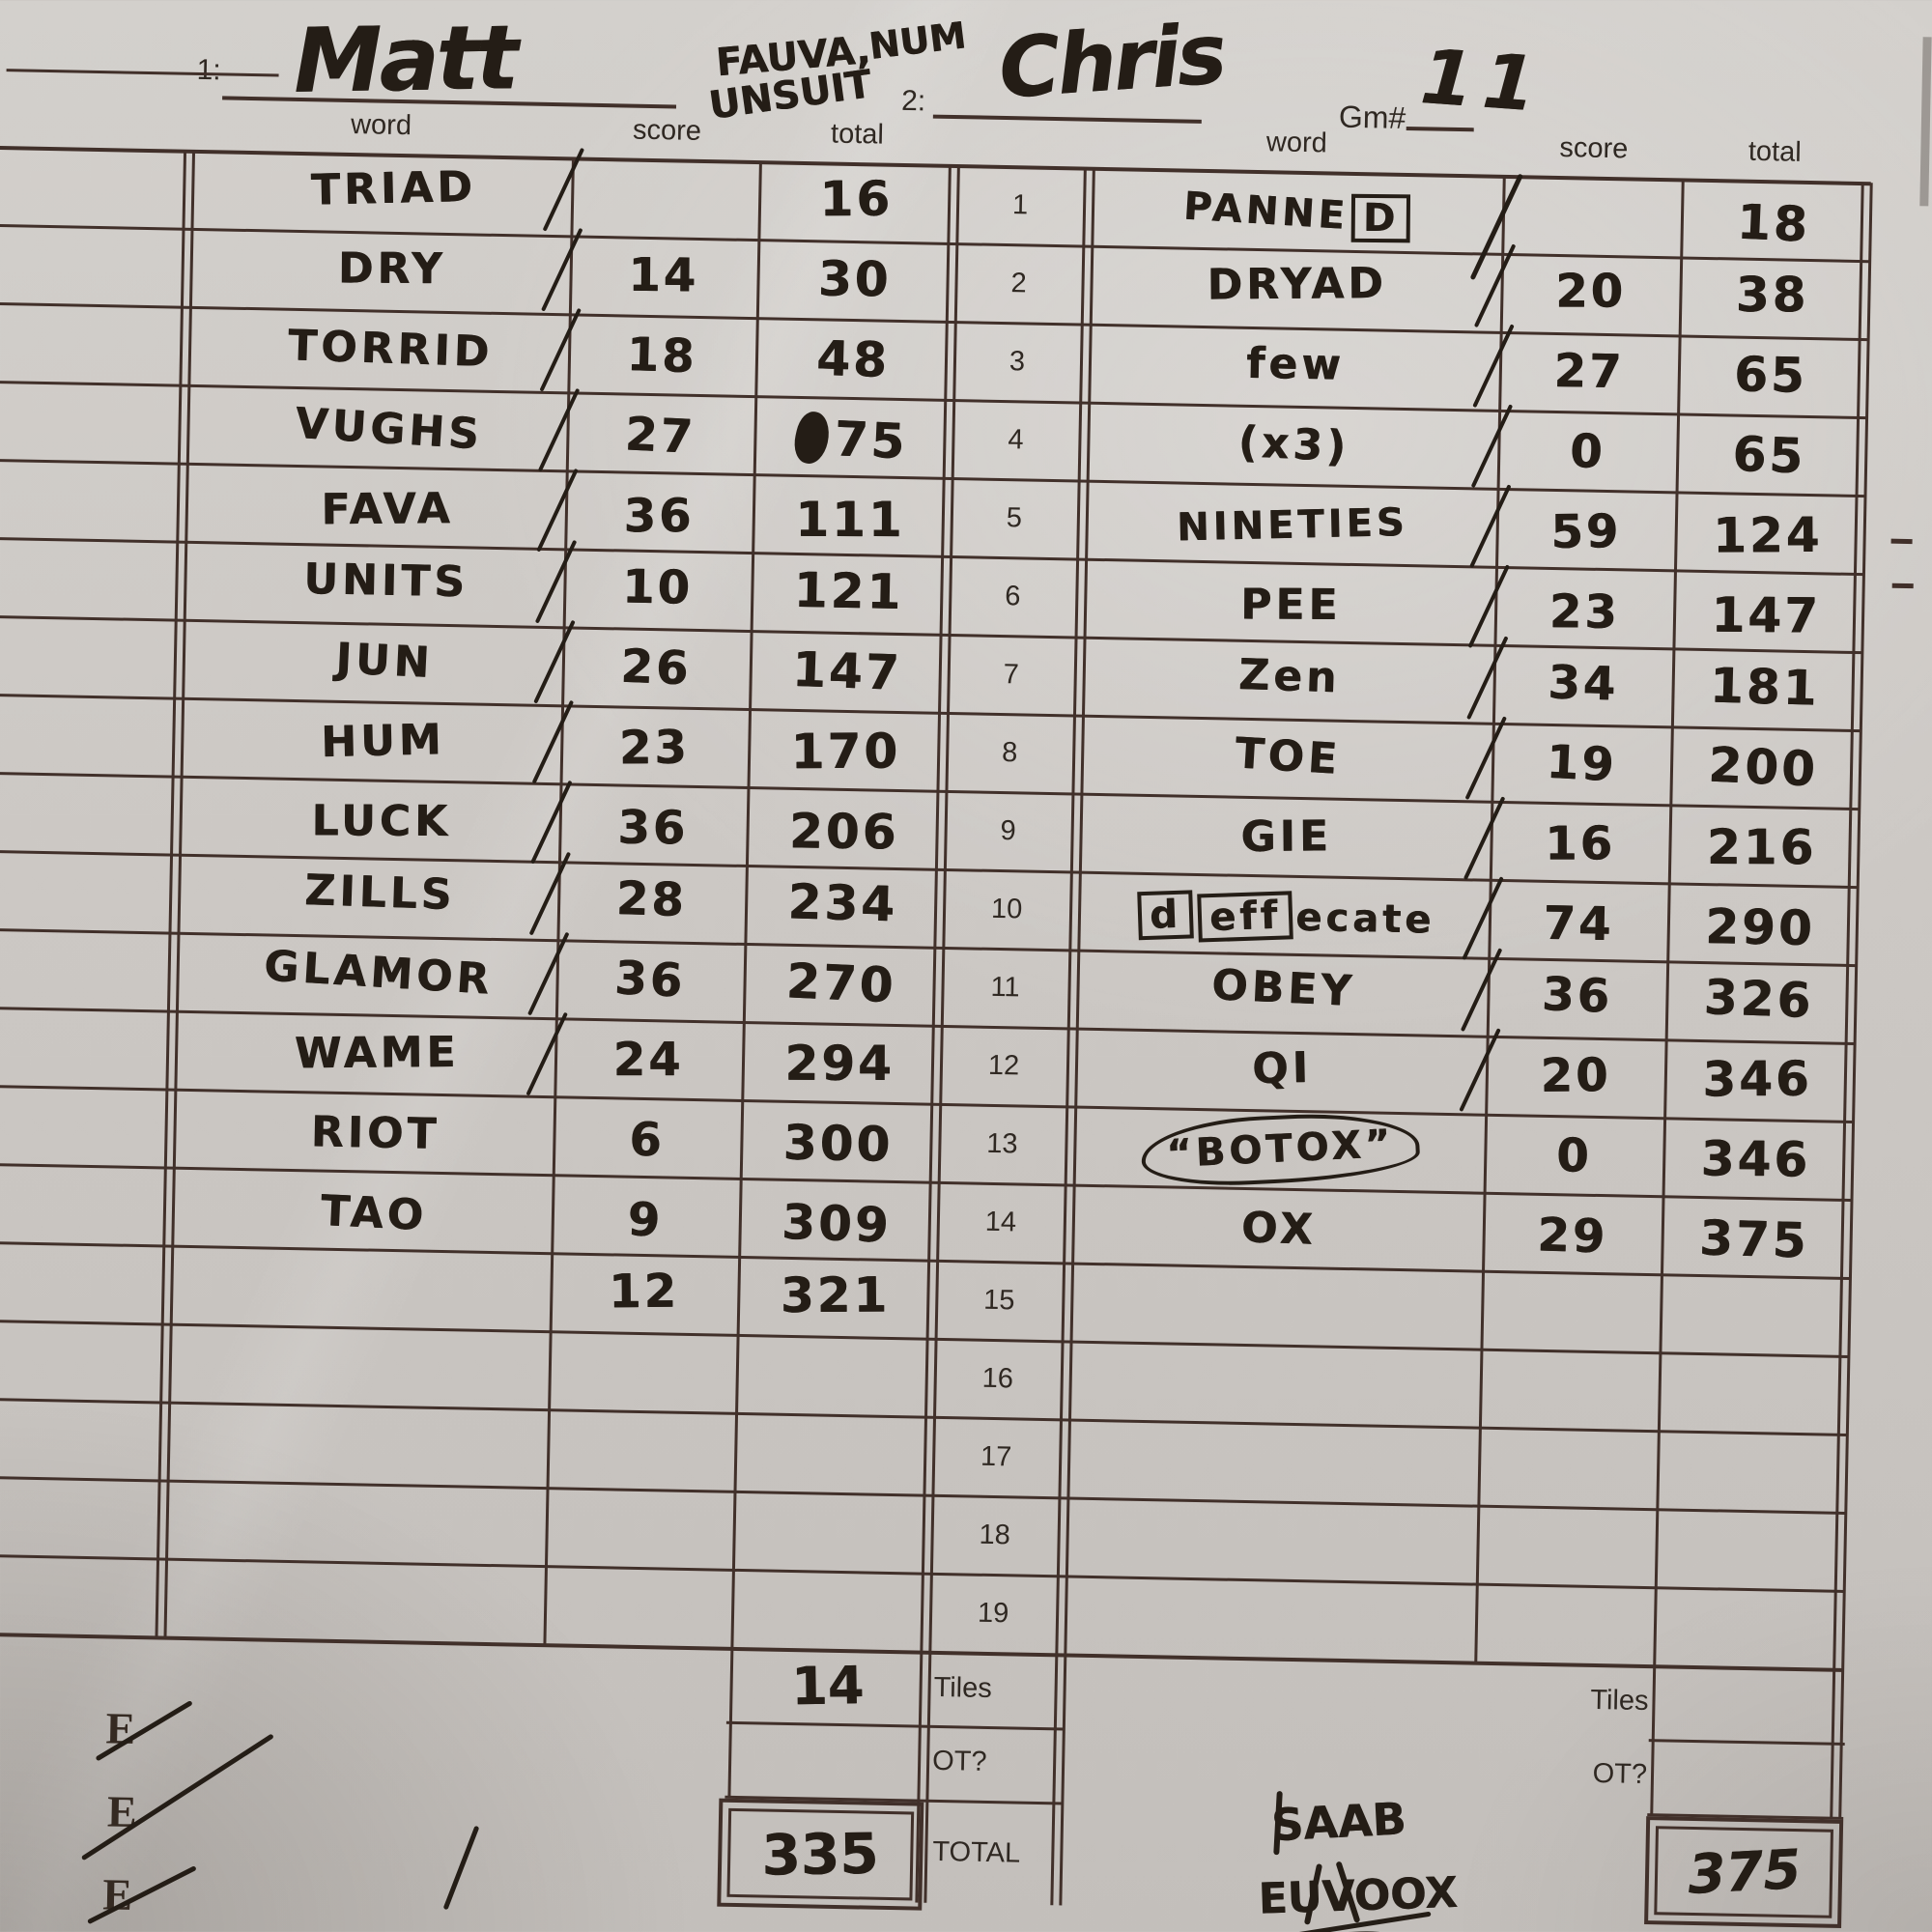 The height and width of the screenshot is (1932, 1932). I want to click on score-cell: 19, so click(1581, 763).